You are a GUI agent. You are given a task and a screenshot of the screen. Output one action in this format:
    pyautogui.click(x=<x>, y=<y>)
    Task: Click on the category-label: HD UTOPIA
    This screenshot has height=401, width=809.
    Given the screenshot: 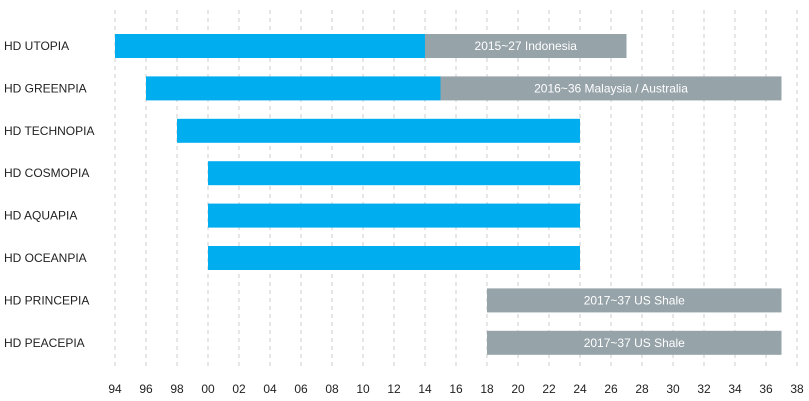 What is the action you would take?
    pyautogui.click(x=36, y=46)
    